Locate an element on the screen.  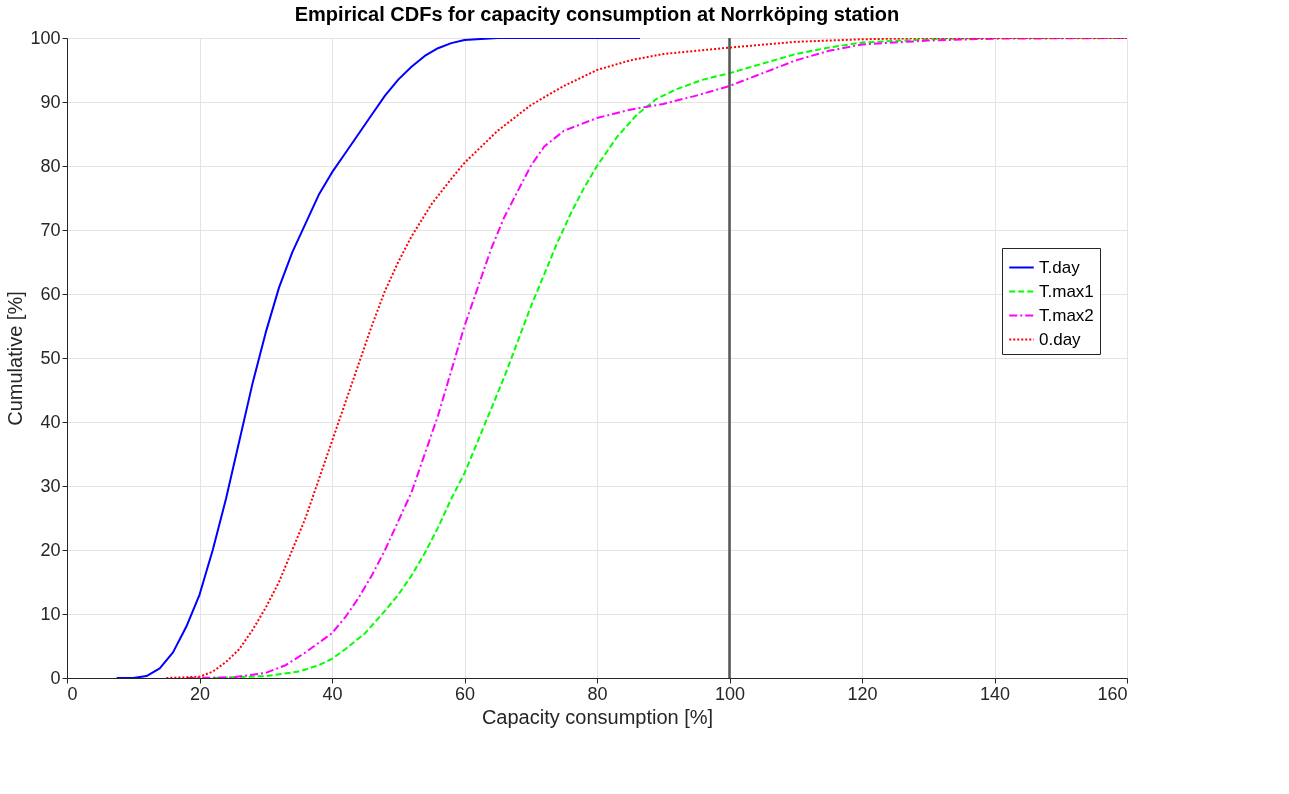
x-tick-label: 160 is located at coordinates (1112, 693).